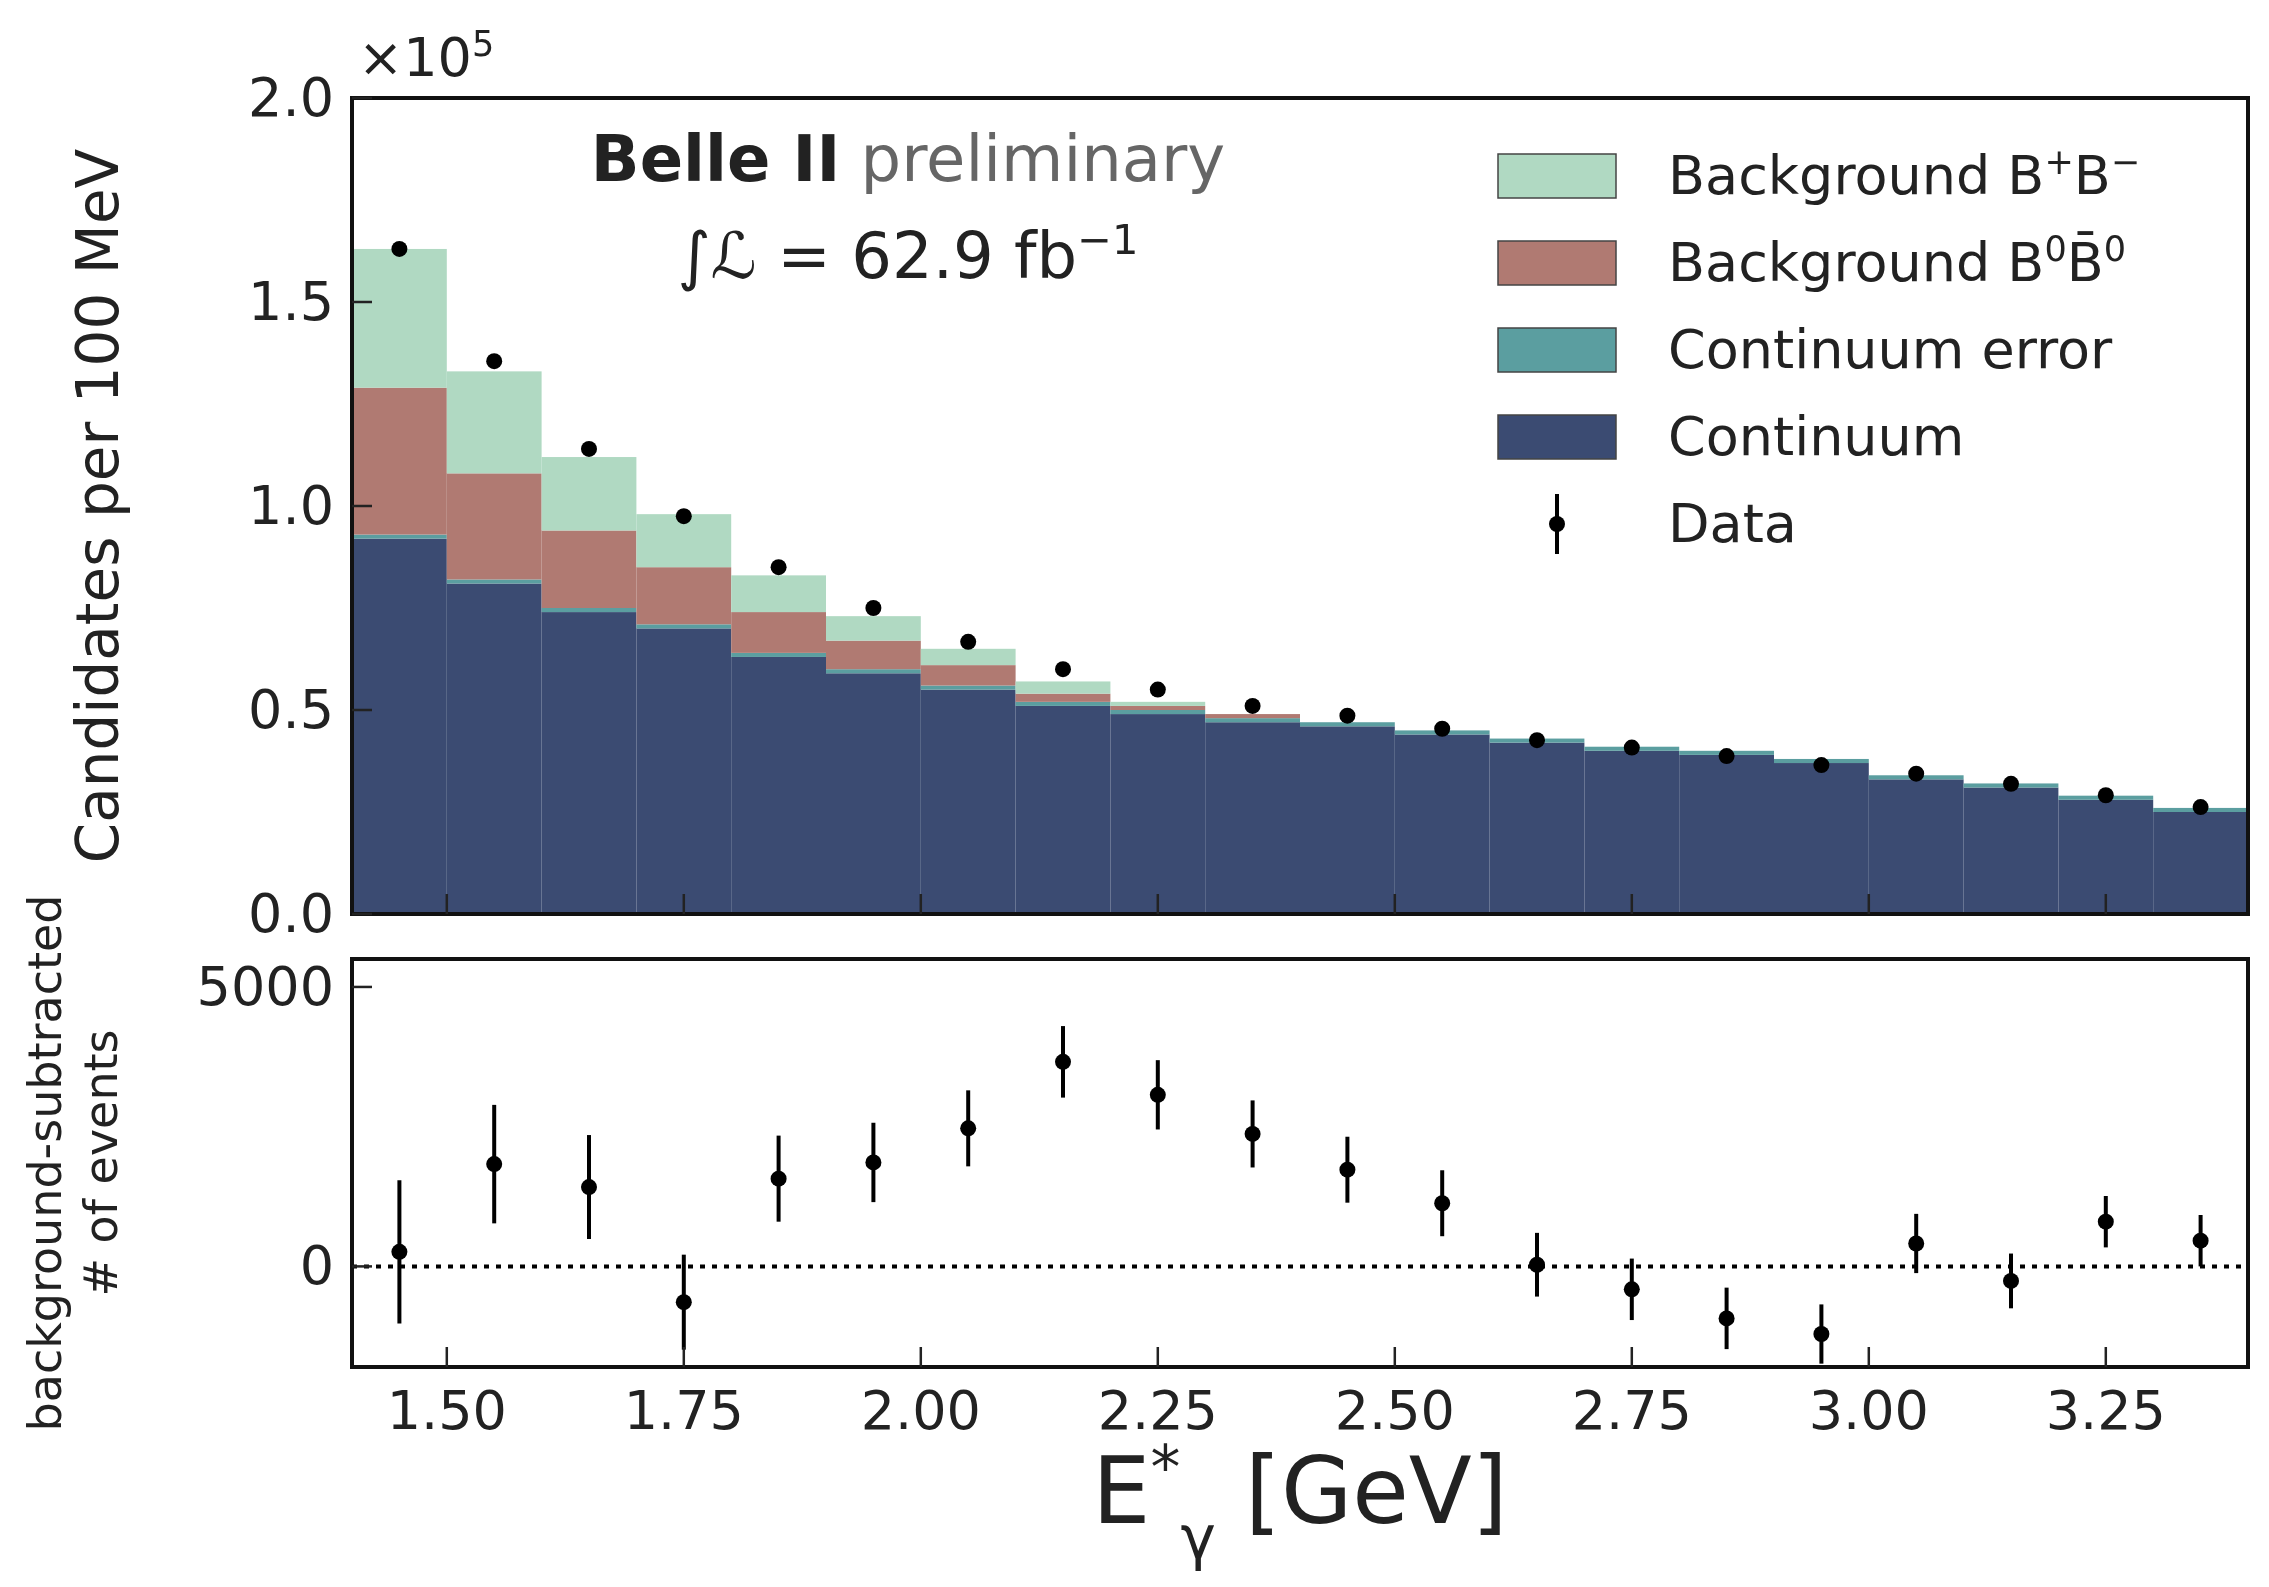  What do you see at coordinates (291, 913) in the screenshot?
I see `y-tick-label: 0.0` at bounding box center [291, 913].